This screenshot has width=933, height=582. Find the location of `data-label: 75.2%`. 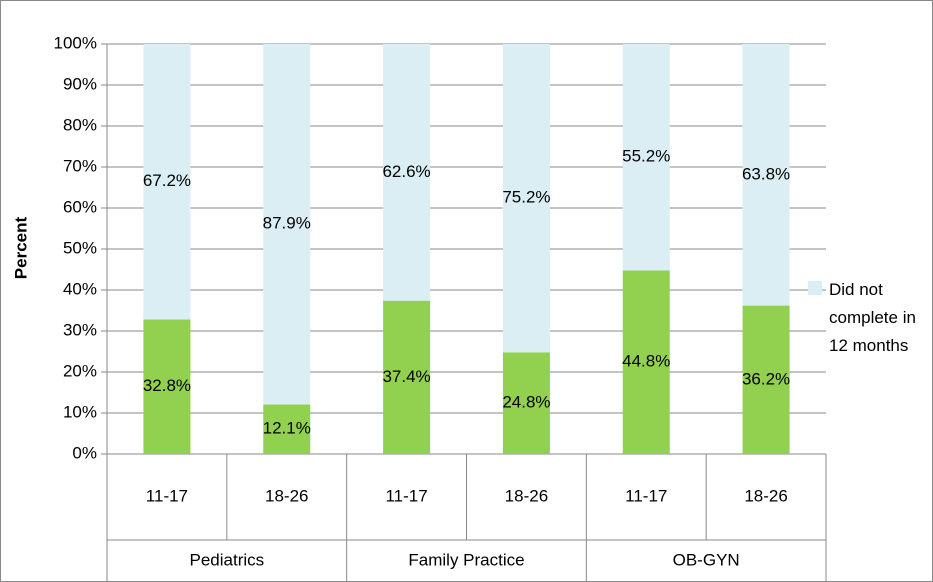

data-label: 75.2% is located at coordinates (526, 197).